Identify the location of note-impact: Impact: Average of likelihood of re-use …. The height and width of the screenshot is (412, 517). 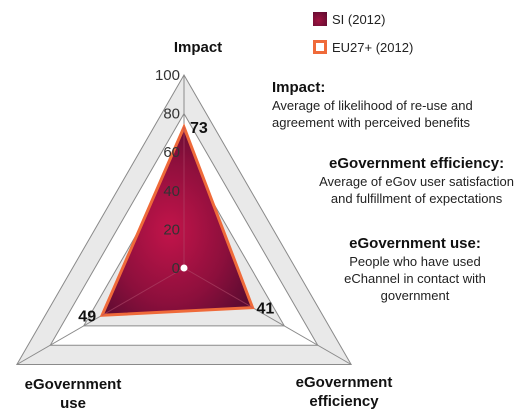
(372, 104).